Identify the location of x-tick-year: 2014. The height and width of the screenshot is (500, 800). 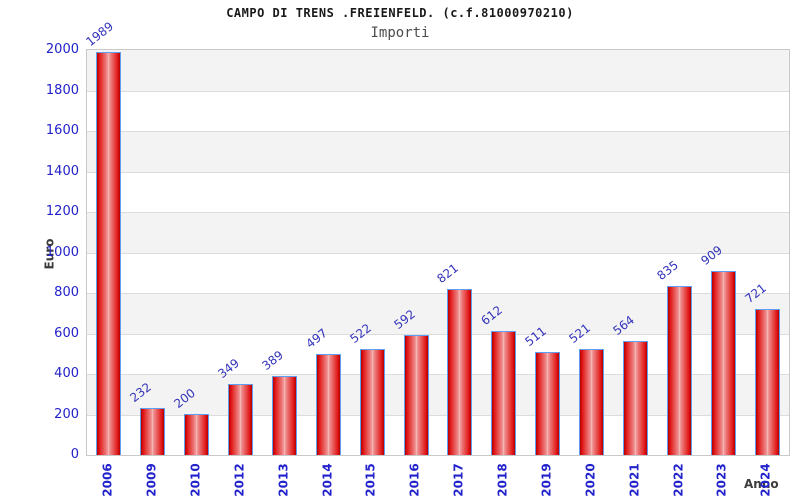
(327, 480).